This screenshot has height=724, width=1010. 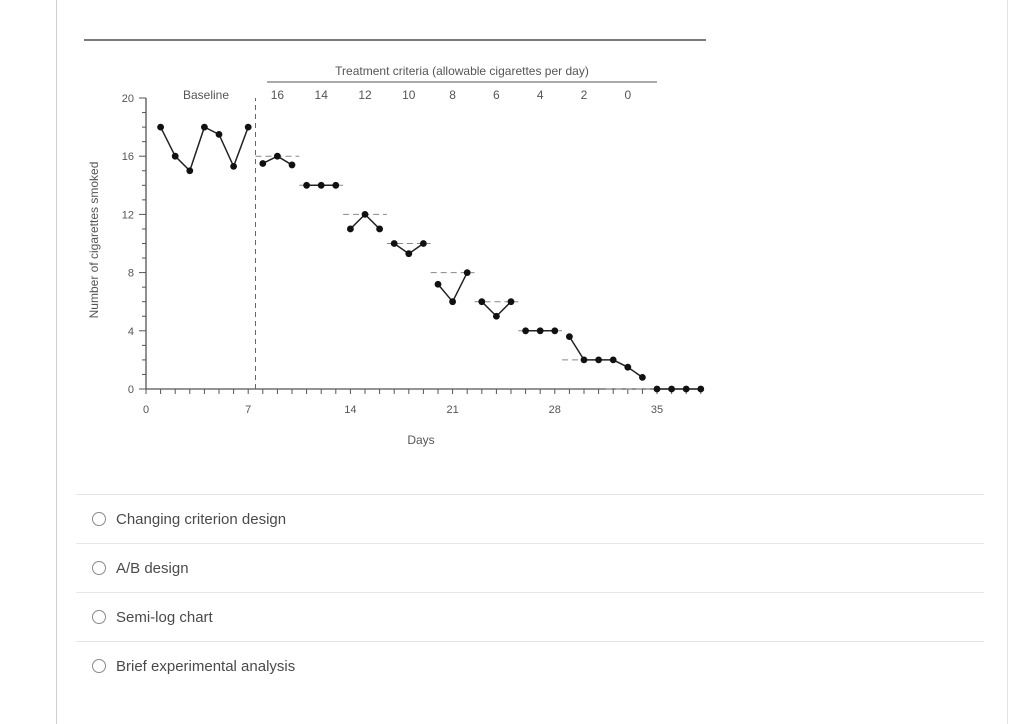 What do you see at coordinates (657, 410) in the screenshot?
I see `x-tick-label: 35` at bounding box center [657, 410].